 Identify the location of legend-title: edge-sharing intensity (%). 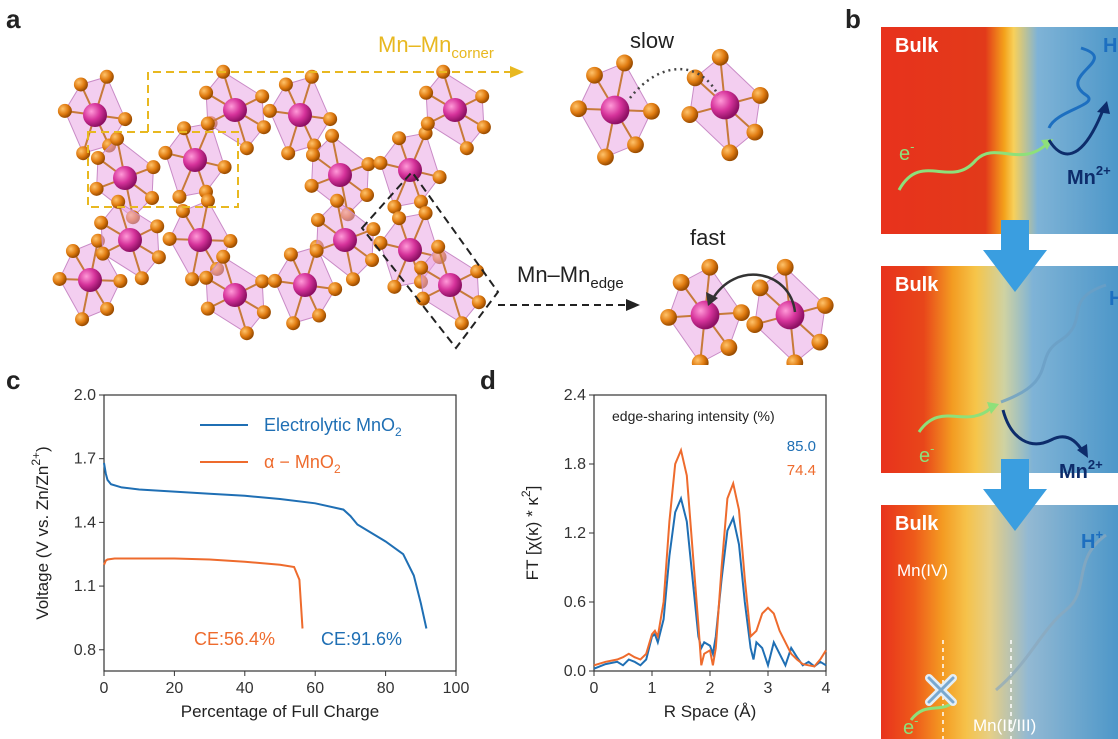
(693, 416).